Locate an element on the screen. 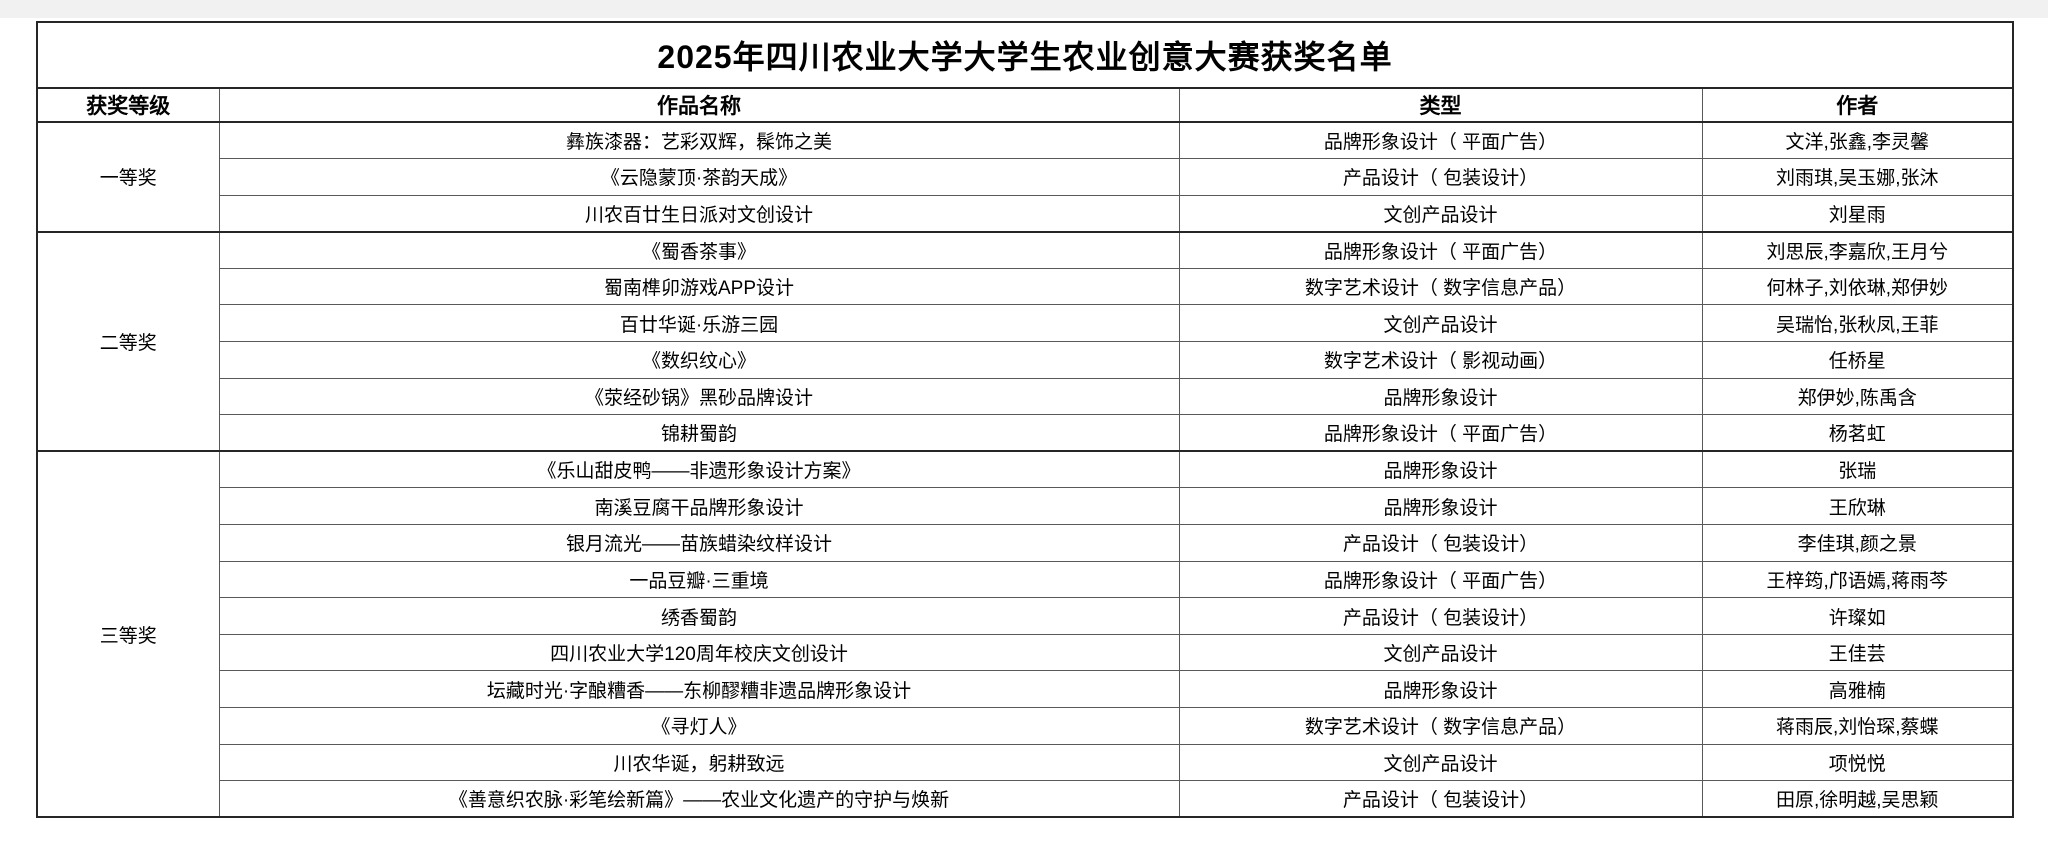 The height and width of the screenshot is (849, 2048). authors-cell: 王佳芸 is located at coordinates (1857, 652).